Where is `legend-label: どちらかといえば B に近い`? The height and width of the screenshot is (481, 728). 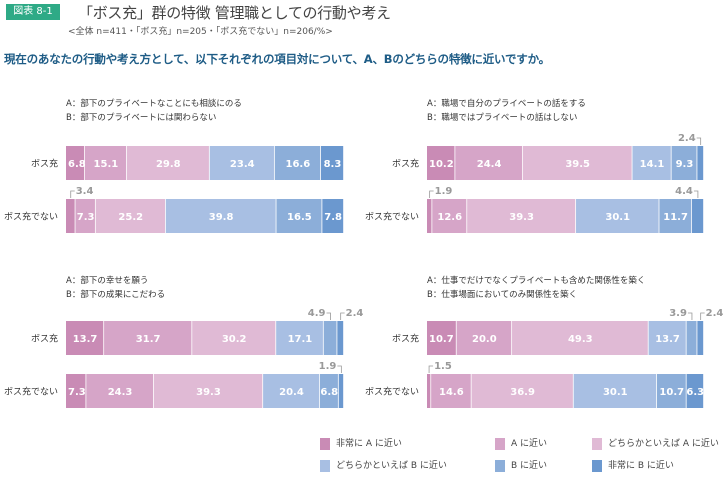 legend-label: どちらかといえば B に近い is located at coordinates (391, 466).